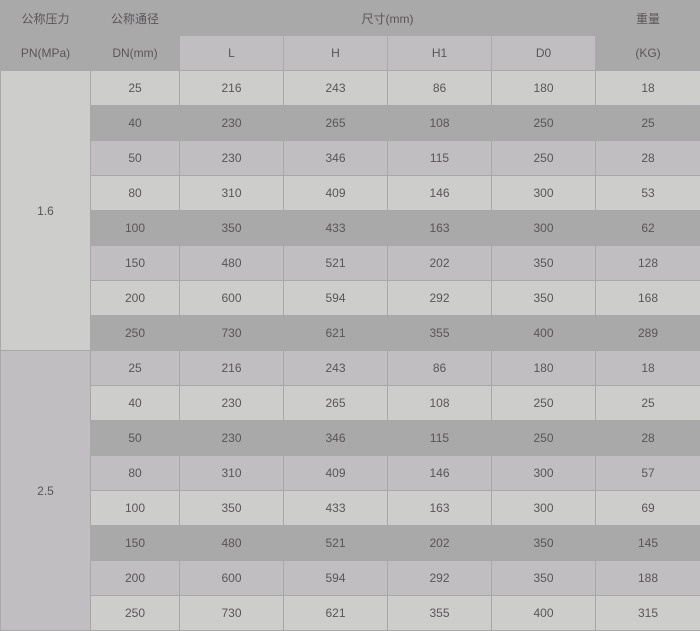 Image resolution: width=700 pixels, height=631 pixels. Describe the element at coordinates (648, 508) in the screenshot. I see `table-cell: 69` at that location.